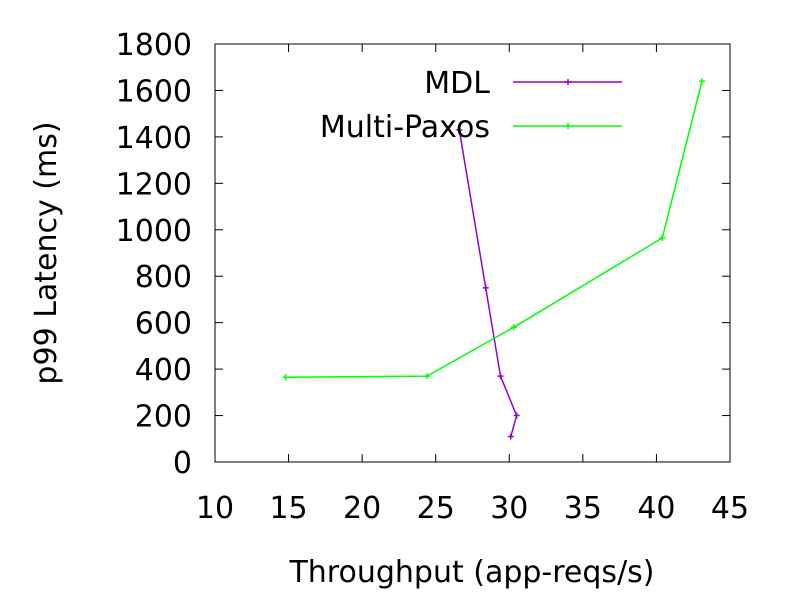  Describe the element at coordinates (362, 508) in the screenshot. I see `x-tick-label: 20` at that location.